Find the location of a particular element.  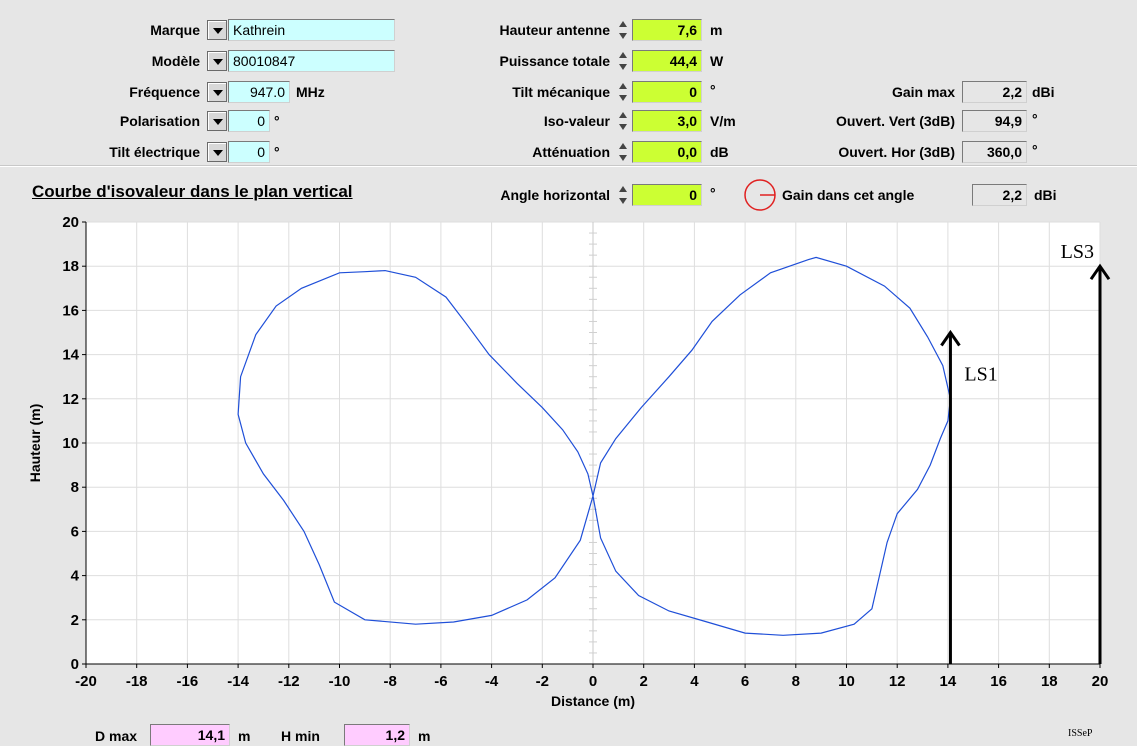

tilt-electrique-label: Tilt électrique is located at coordinates (154, 152).